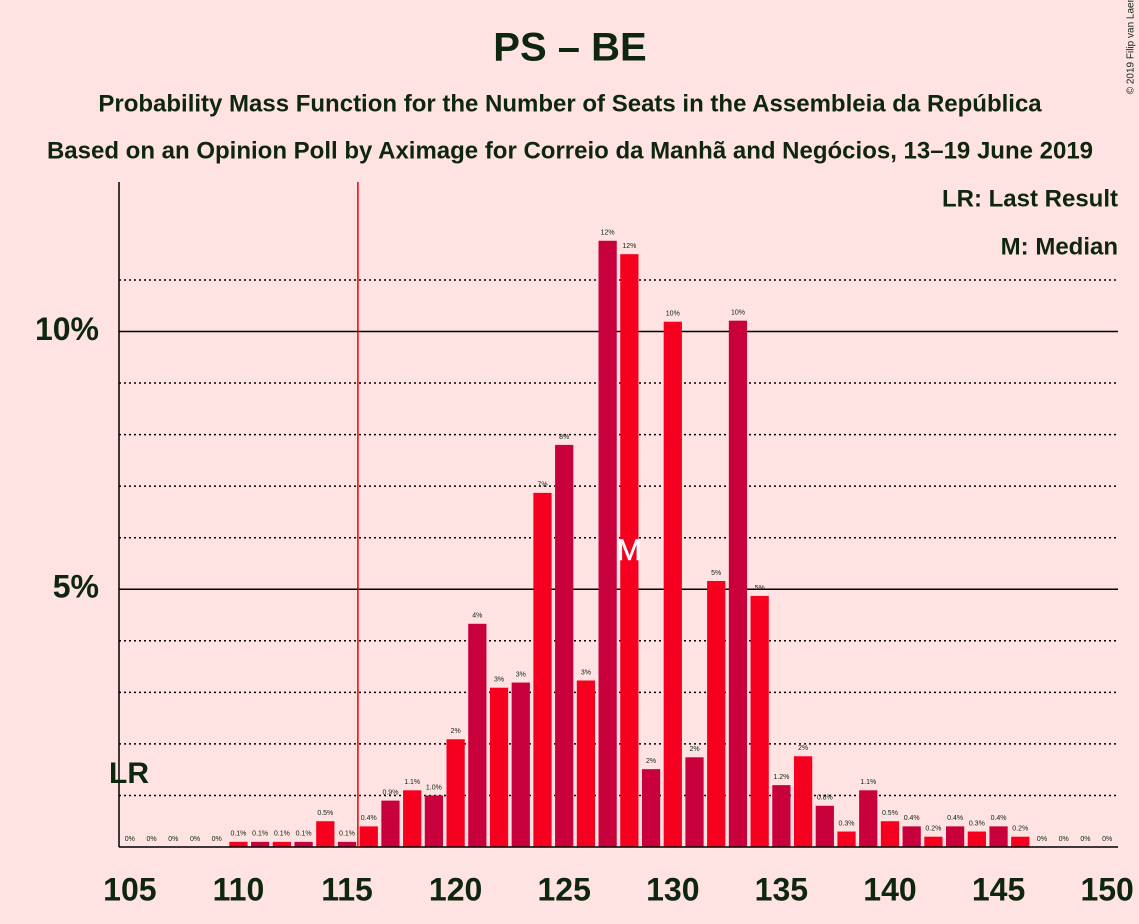  I want to click on x-tick-label: 150, so click(1106, 889).